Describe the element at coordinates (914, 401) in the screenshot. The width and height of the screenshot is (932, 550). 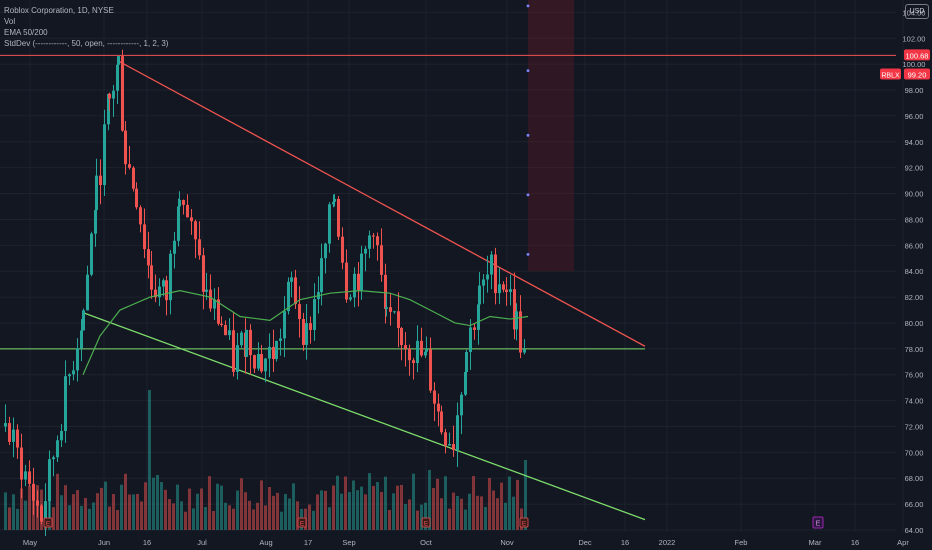
I see `y-tick-label: 74.00` at that location.